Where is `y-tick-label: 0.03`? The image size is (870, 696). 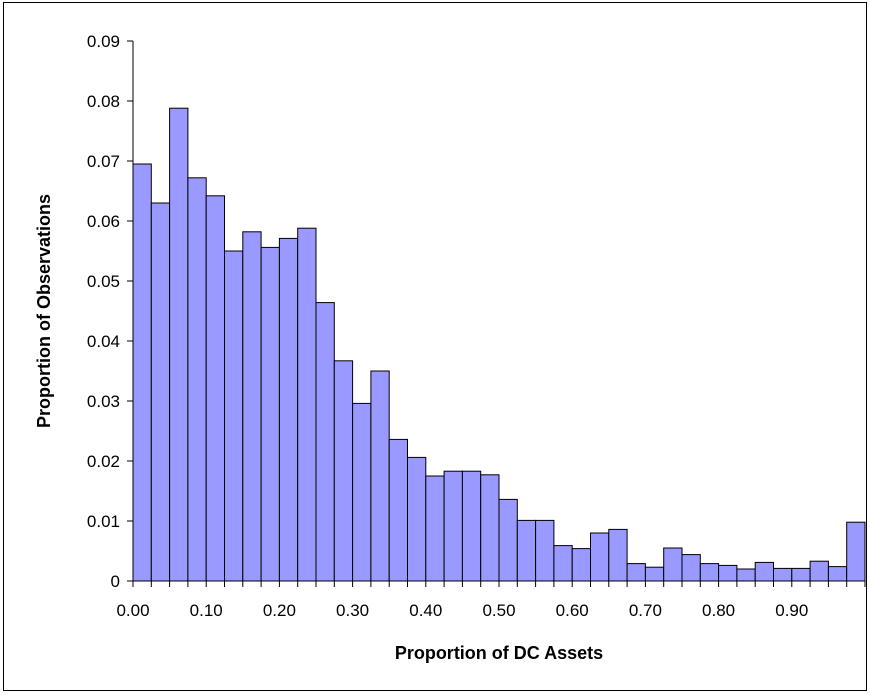 y-tick-label: 0.03 is located at coordinates (103, 401).